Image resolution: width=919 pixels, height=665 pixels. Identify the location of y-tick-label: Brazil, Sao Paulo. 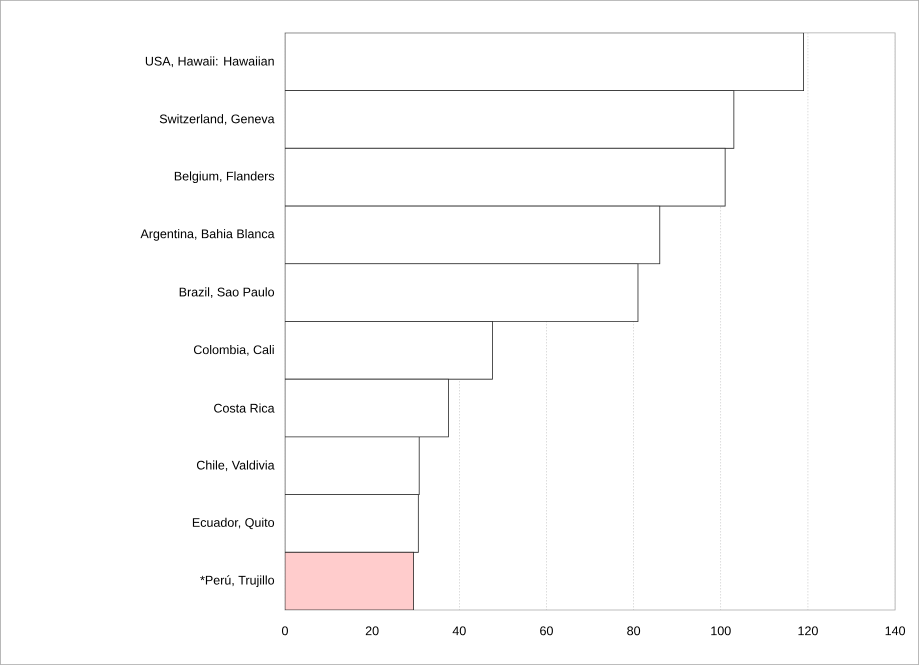
(227, 292).